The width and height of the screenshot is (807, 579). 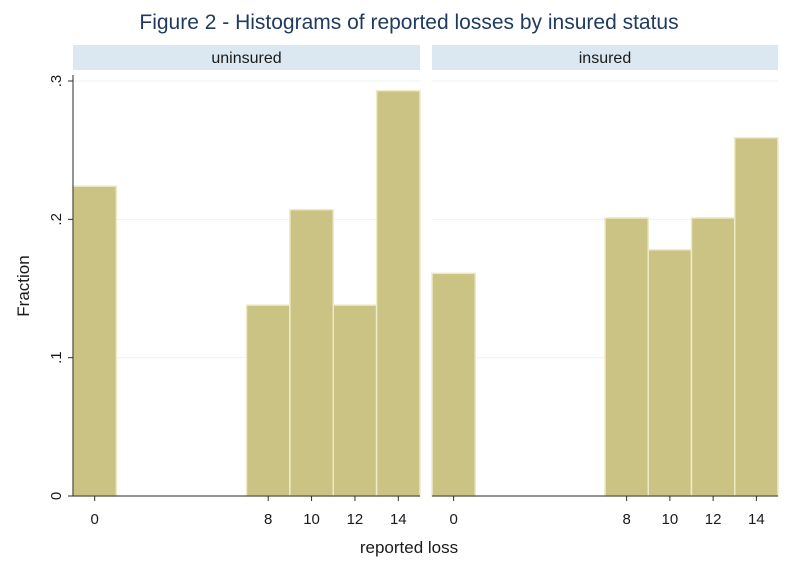 What do you see at coordinates (56, 496) in the screenshot?
I see `y-tick-label: 0` at bounding box center [56, 496].